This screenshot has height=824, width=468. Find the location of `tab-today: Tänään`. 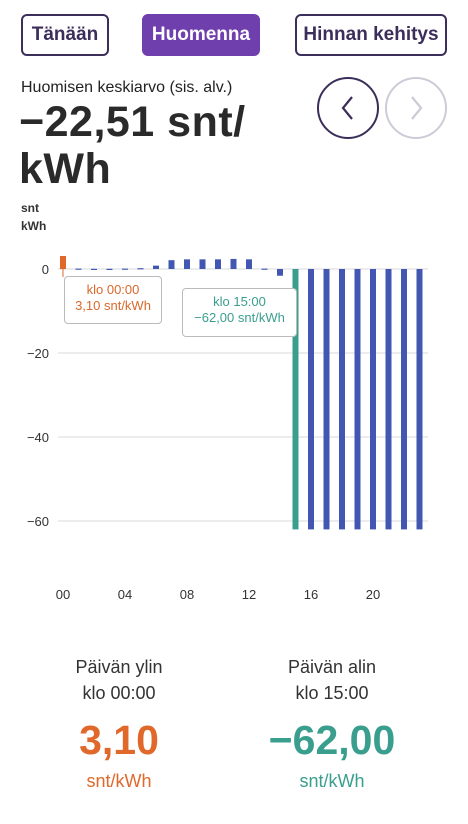

tab-today: Tänään is located at coordinates (65, 35).